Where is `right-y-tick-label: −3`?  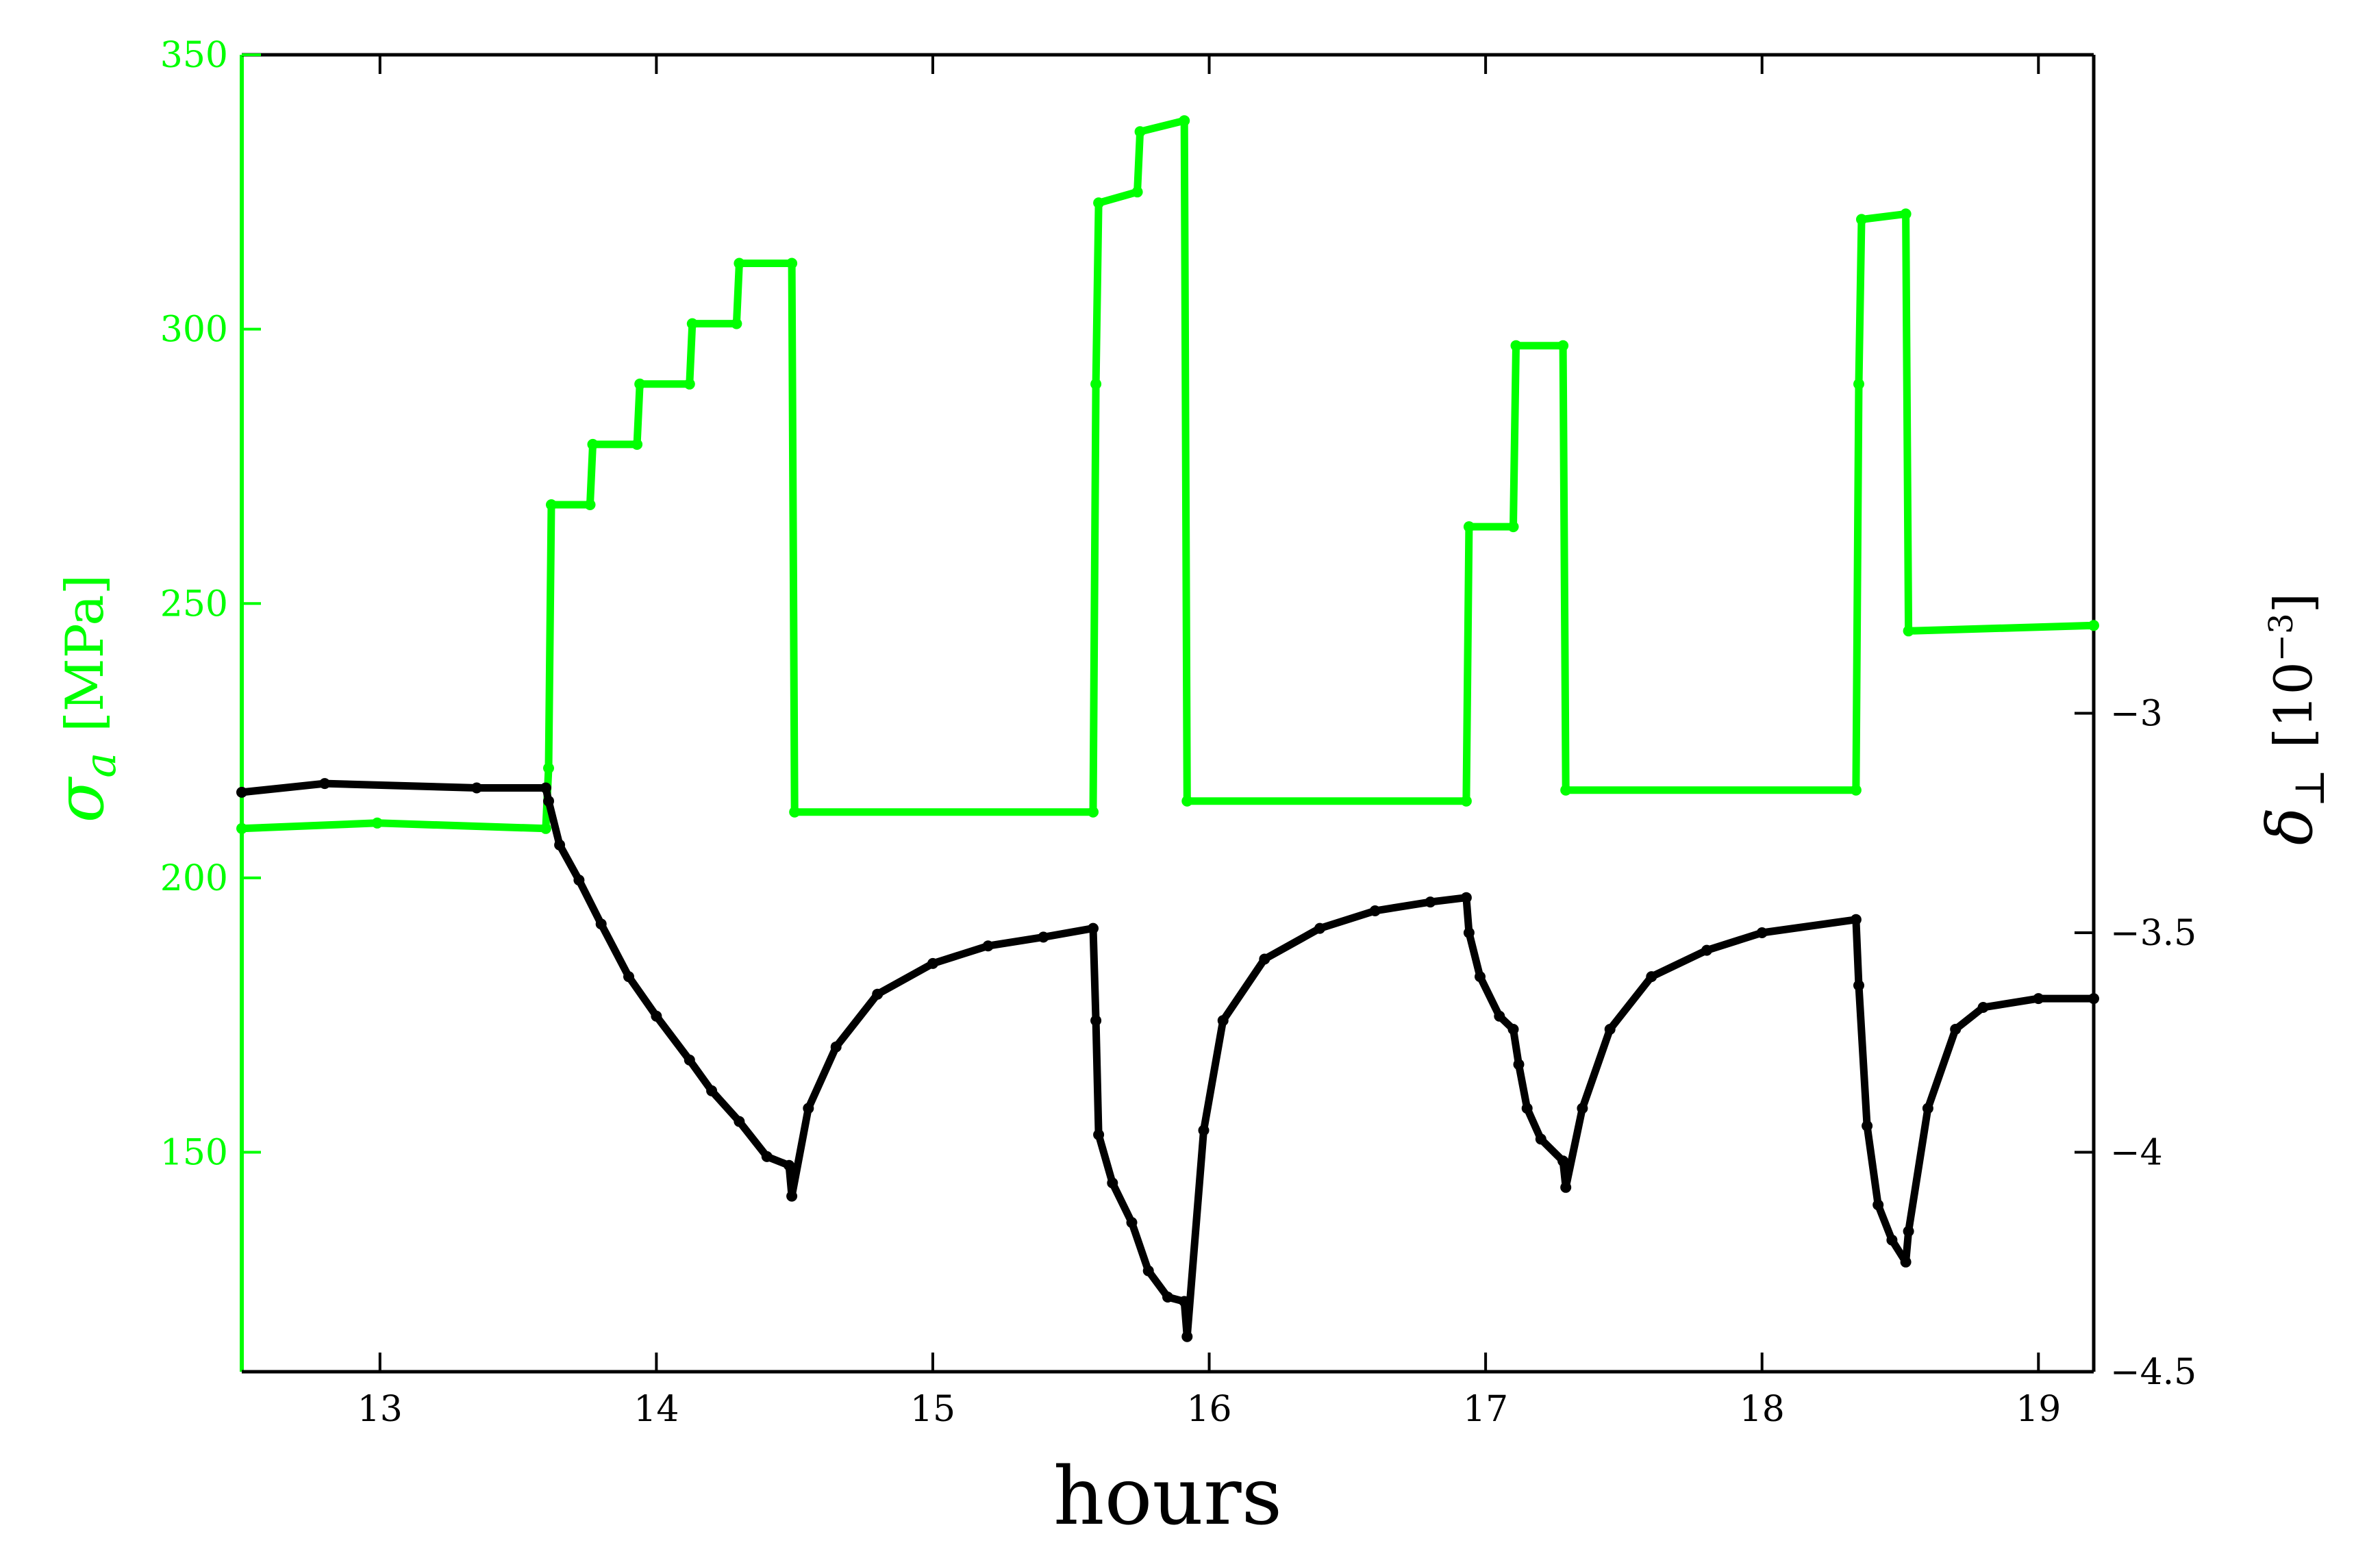
right-y-tick-label: −3 is located at coordinates (2136, 714).